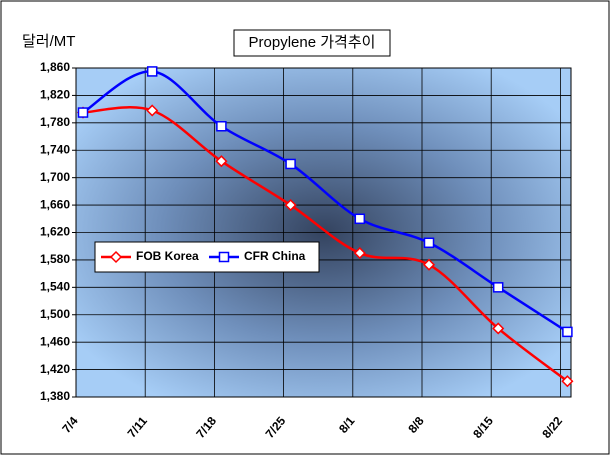 The width and height of the screenshot is (611, 456). I want to click on y-tick-label: 1,660, so click(55, 204).